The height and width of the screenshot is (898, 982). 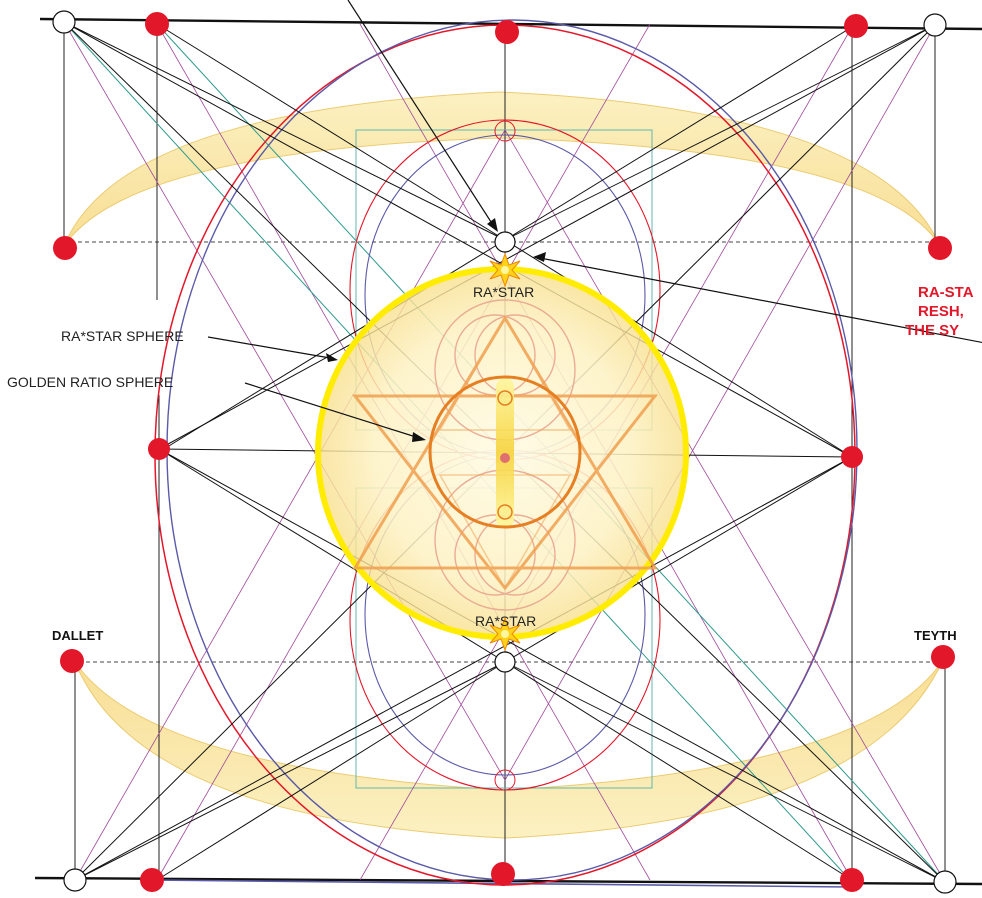 What do you see at coordinates (505, 398) in the screenshot?
I see `beam-ring-top` at bounding box center [505, 398].